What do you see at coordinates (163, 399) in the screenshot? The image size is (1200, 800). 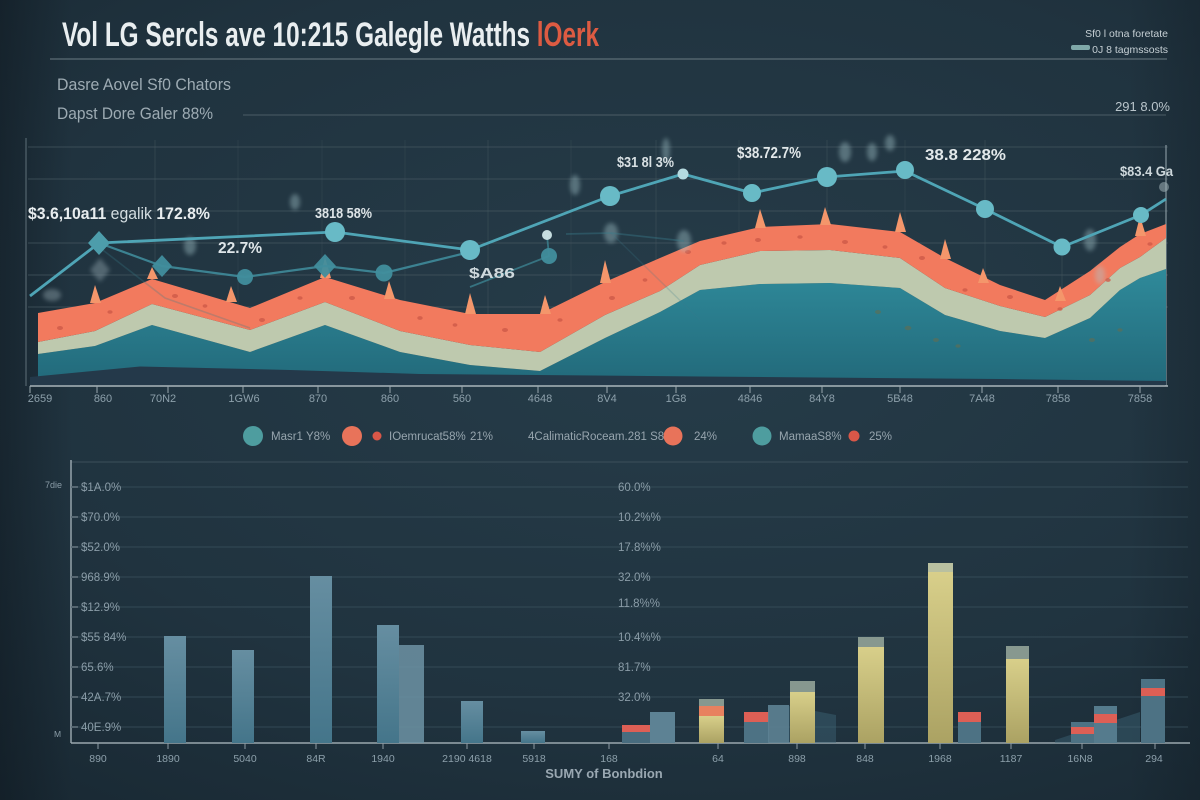 I see `svg-text: 70N2` at bounding box center [163, 399].